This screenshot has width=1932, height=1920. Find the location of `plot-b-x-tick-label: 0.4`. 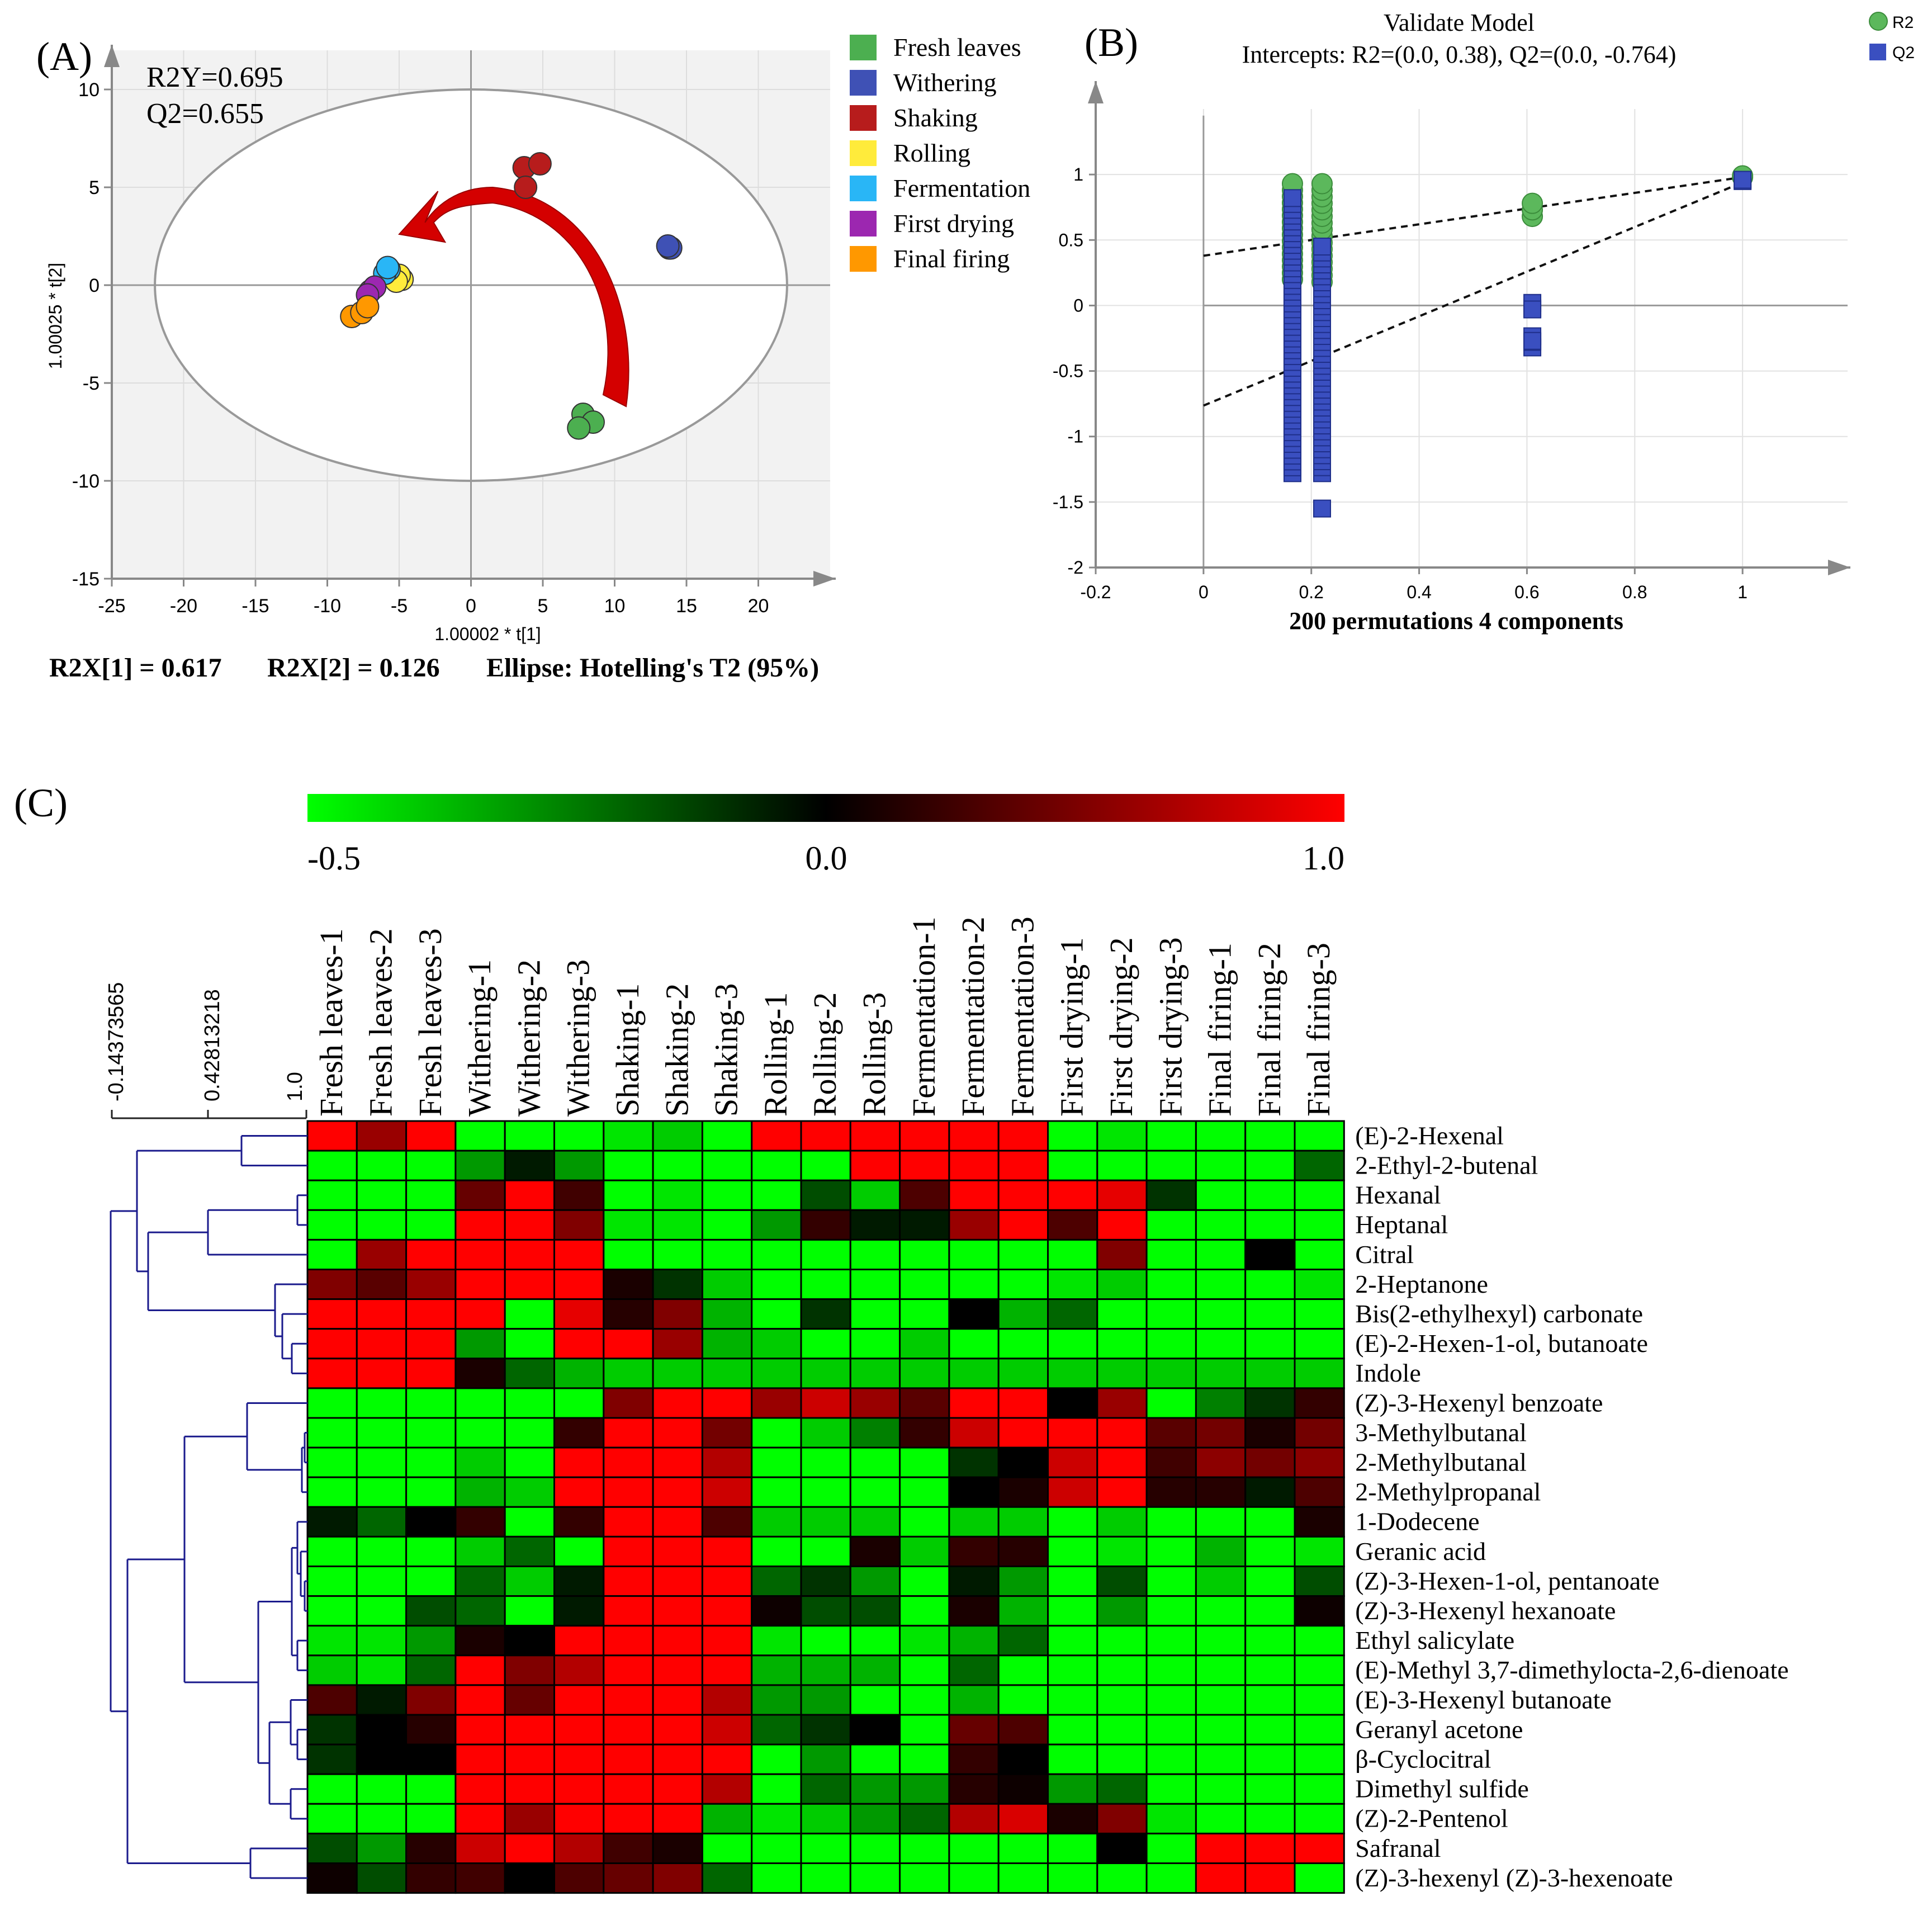

plot-b-x-tick-label: 0.4 is located at coordinates (1419, 592).